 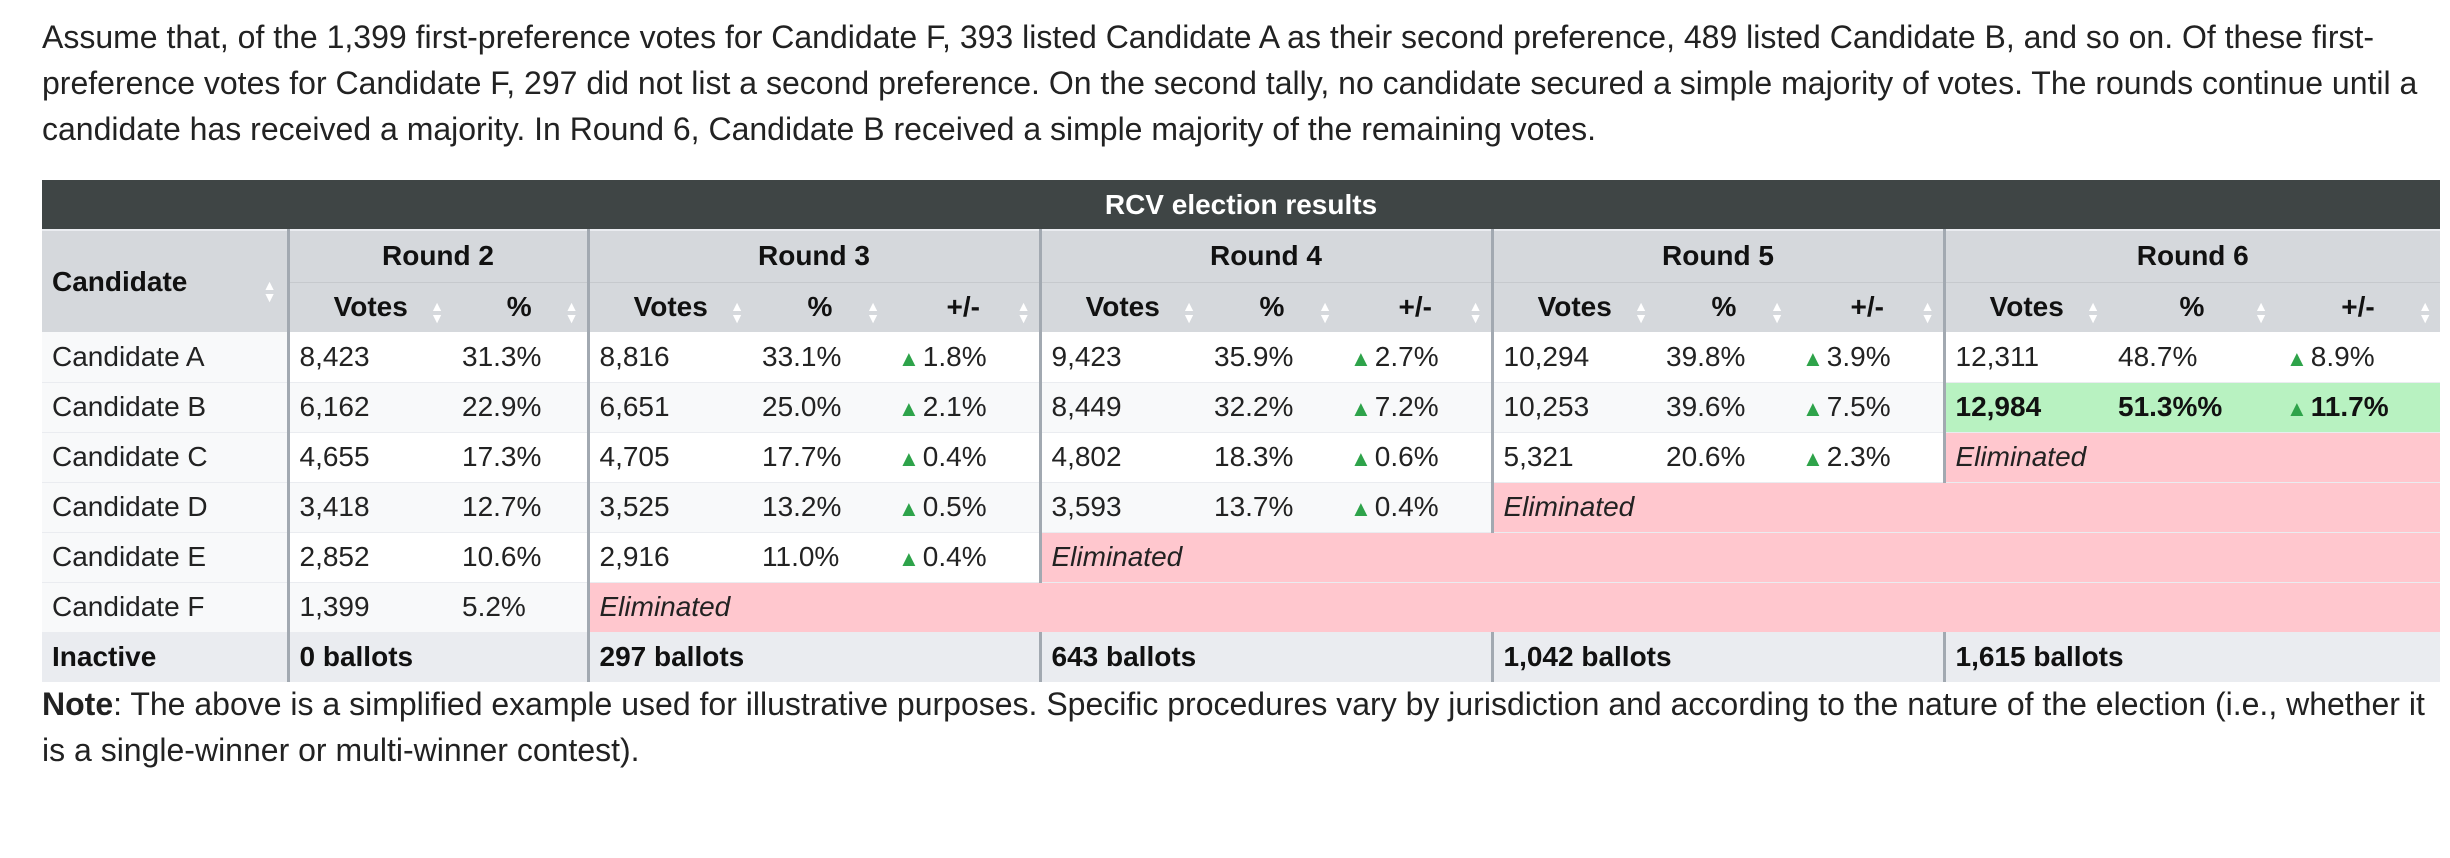 I want to click on note-label: Note, so click(x=78, y=704).